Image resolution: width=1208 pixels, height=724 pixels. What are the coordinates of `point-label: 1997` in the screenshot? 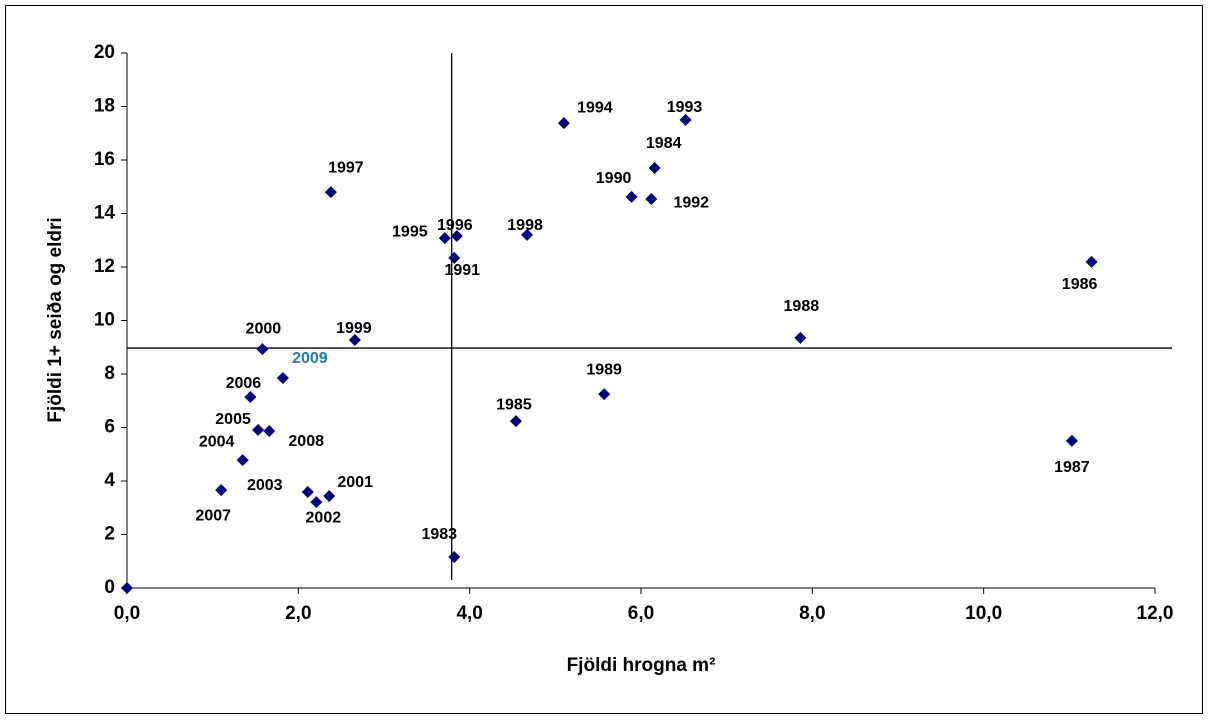 It's located at (346, 167).